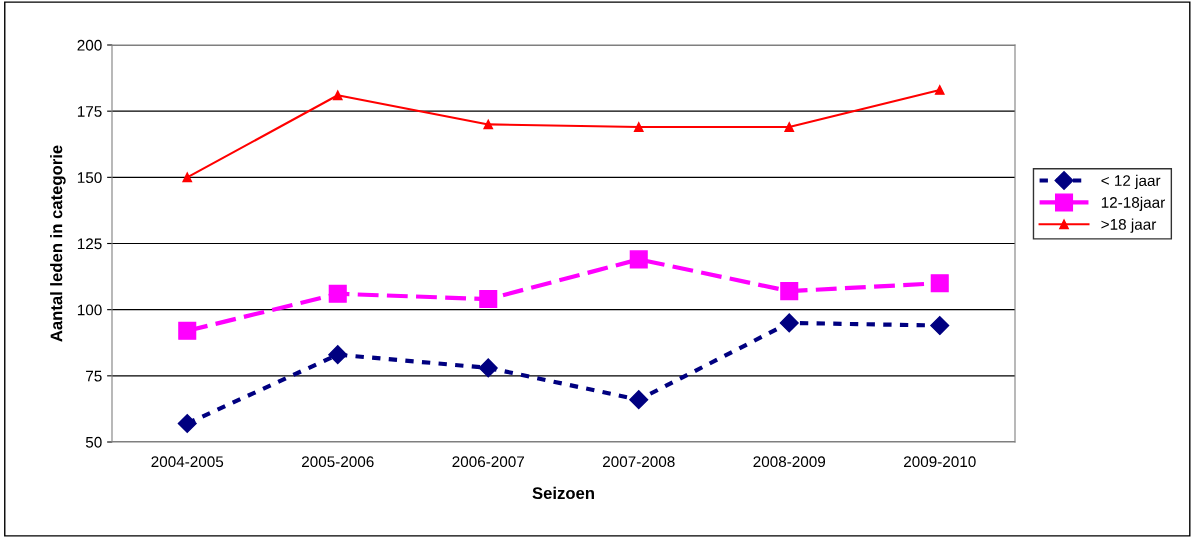  I want to click on y-tick-label: 75, so click(94, 376).